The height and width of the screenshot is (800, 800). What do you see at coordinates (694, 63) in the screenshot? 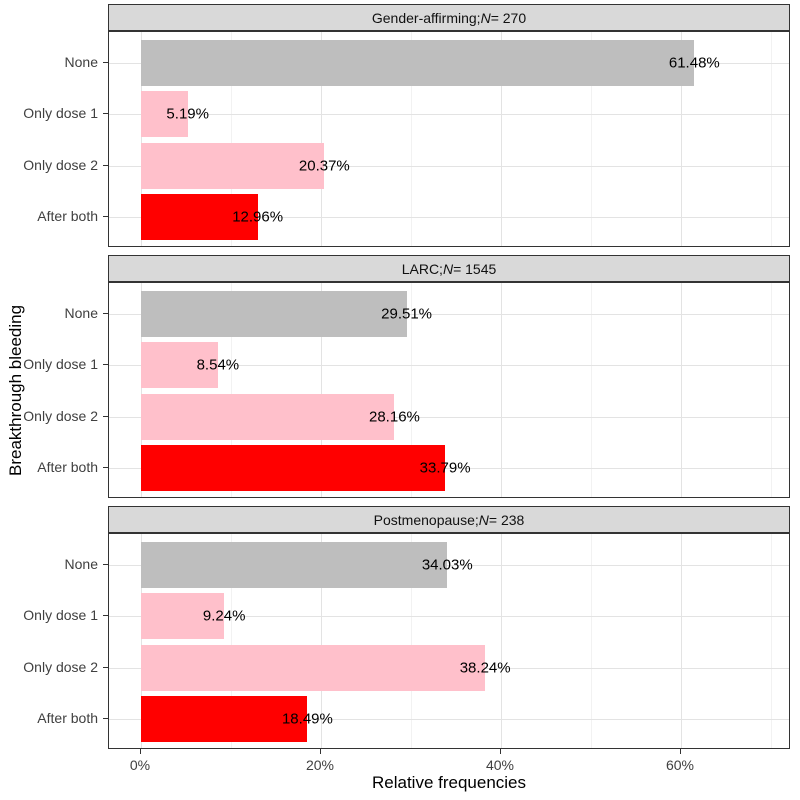
I see `bar-value-label: 61.48%` at bounding box center [694, 63].